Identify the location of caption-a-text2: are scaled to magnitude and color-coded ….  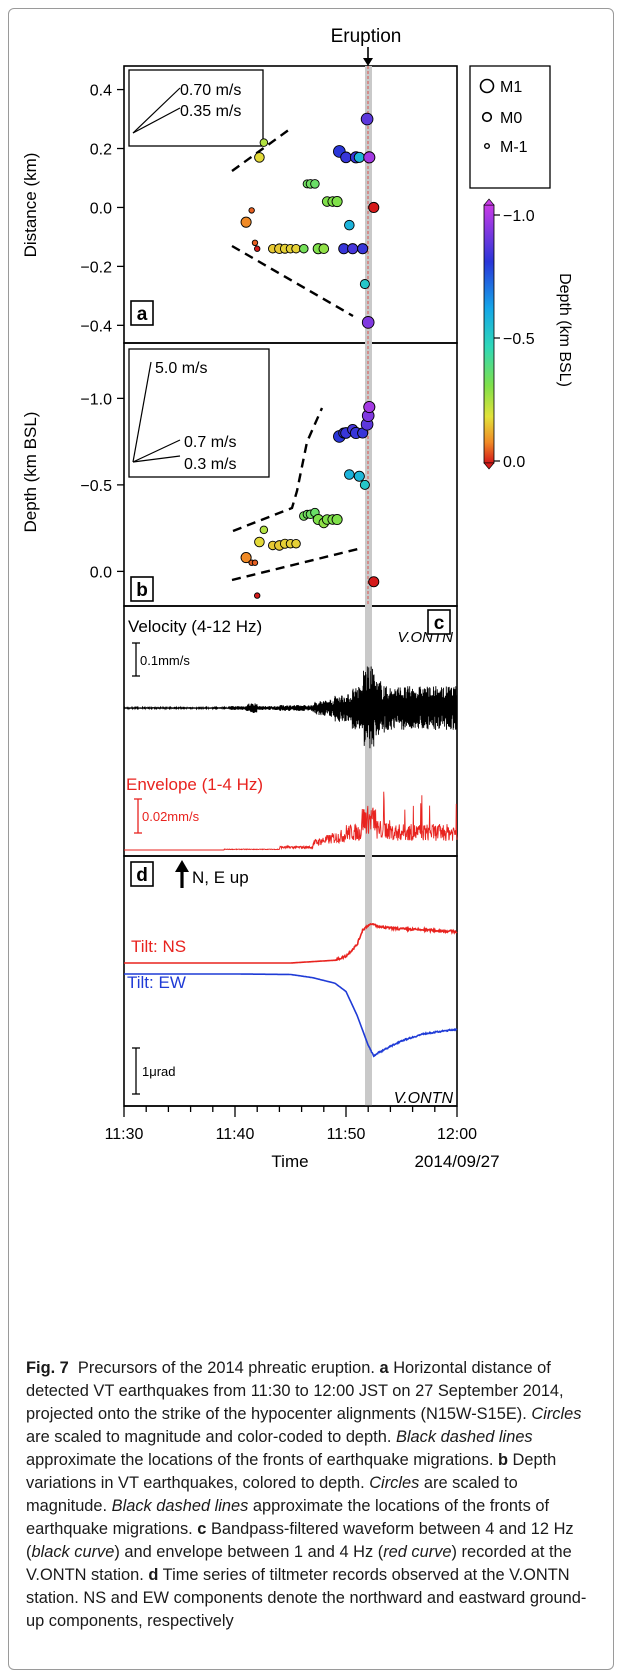
(209, 1437).